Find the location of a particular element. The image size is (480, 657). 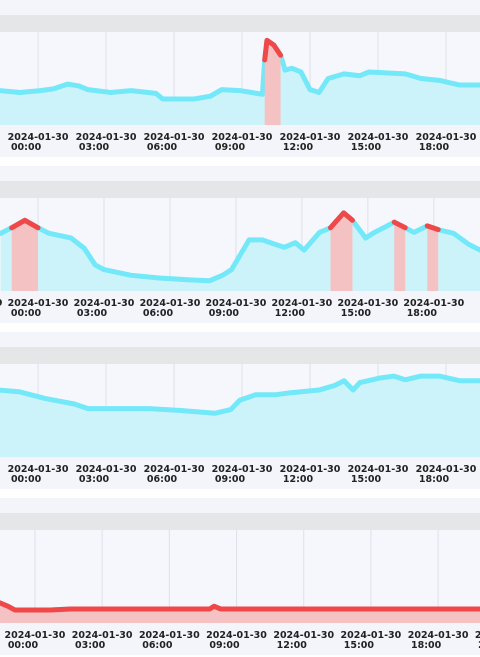

line is located at coordinates (240, 394).